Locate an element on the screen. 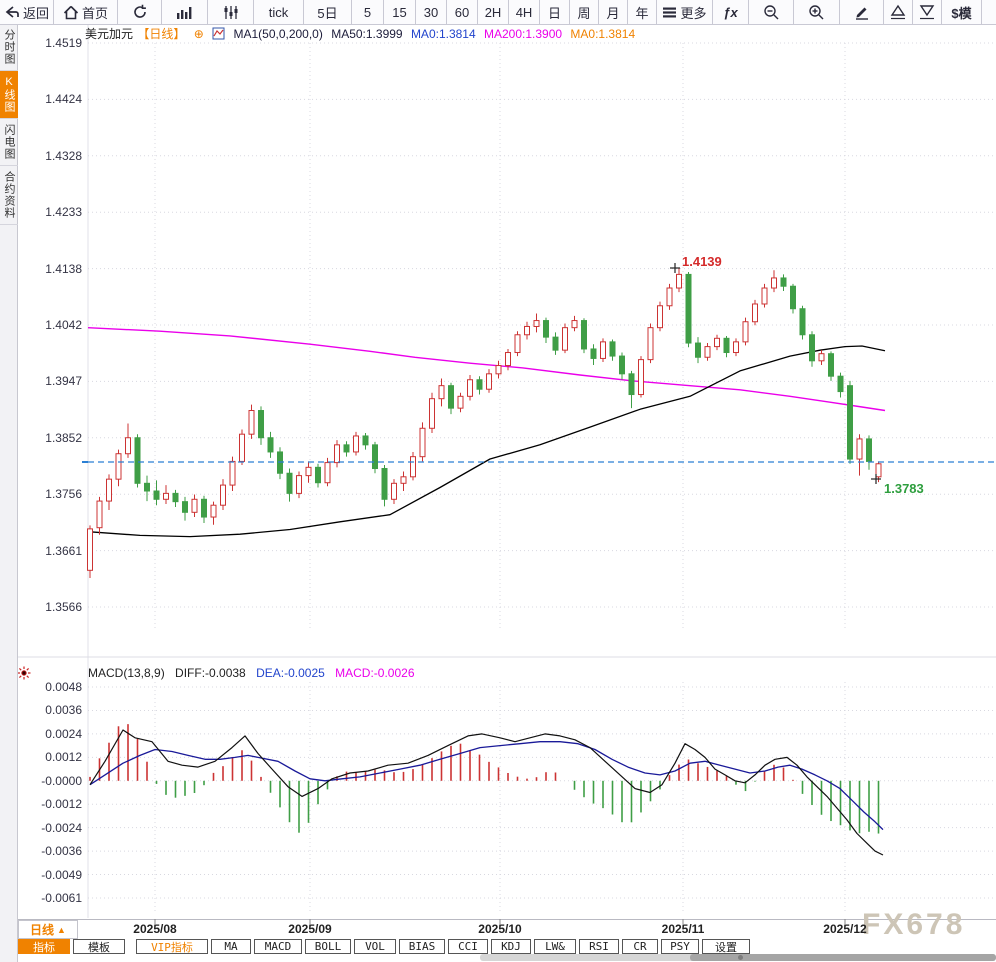  toolbar-item-label: $模 is located at coordinates (961, 13).